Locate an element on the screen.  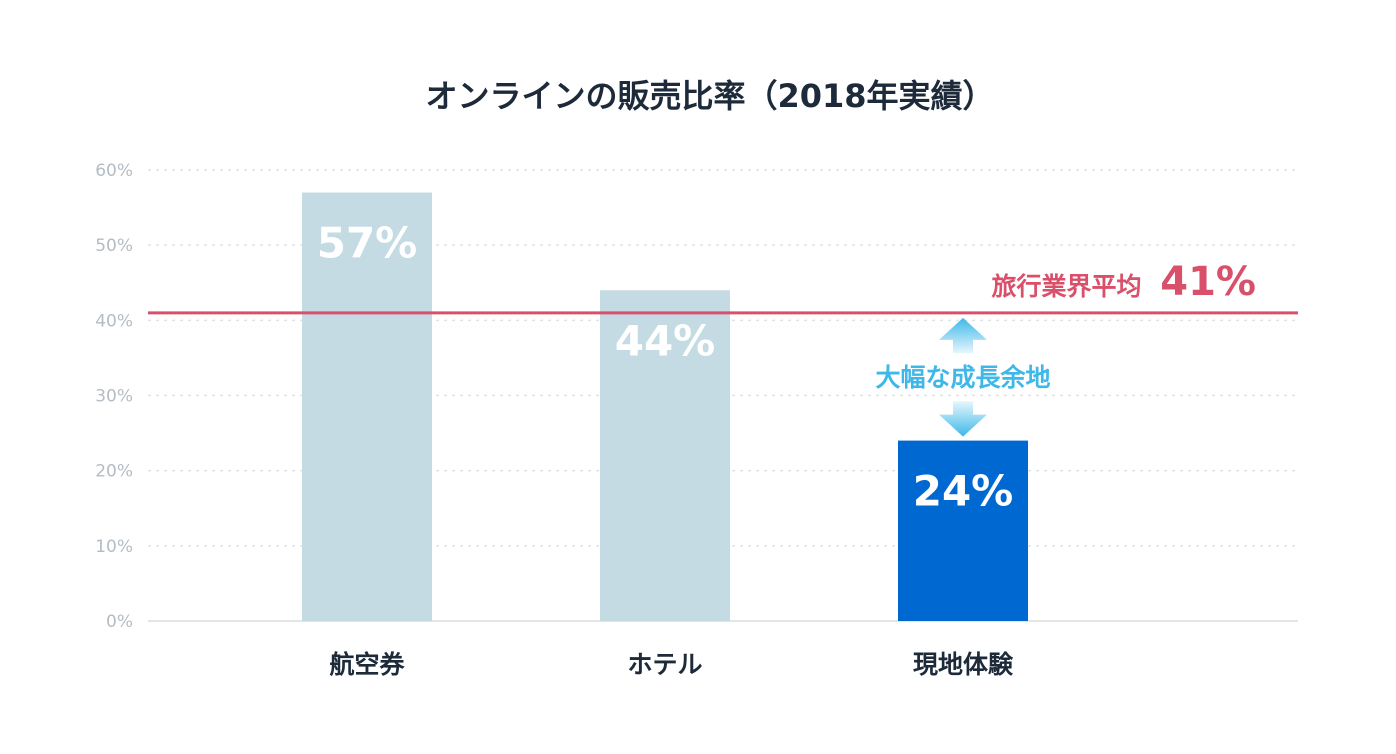
y-tick-label: 40% is located at coordinates (114, 321).